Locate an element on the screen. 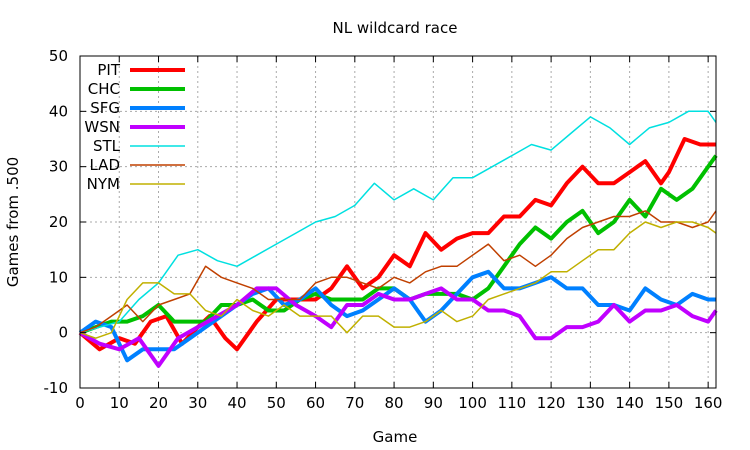 The height and width of the screenshot is (450, 750). x-tick-label: 100 is located at coordinates (472, 403).